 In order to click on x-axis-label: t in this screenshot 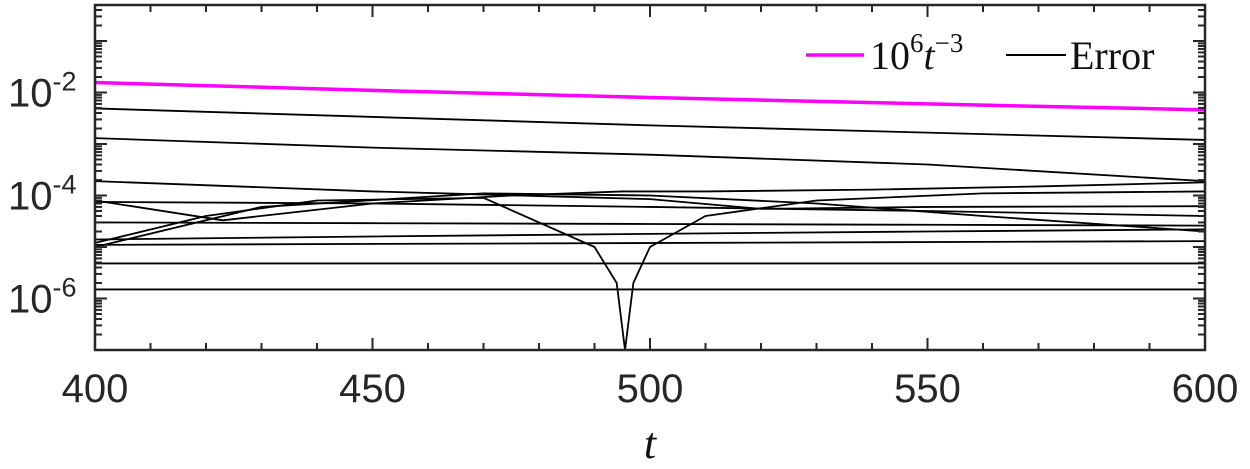, I will do `click(651, 443)`.